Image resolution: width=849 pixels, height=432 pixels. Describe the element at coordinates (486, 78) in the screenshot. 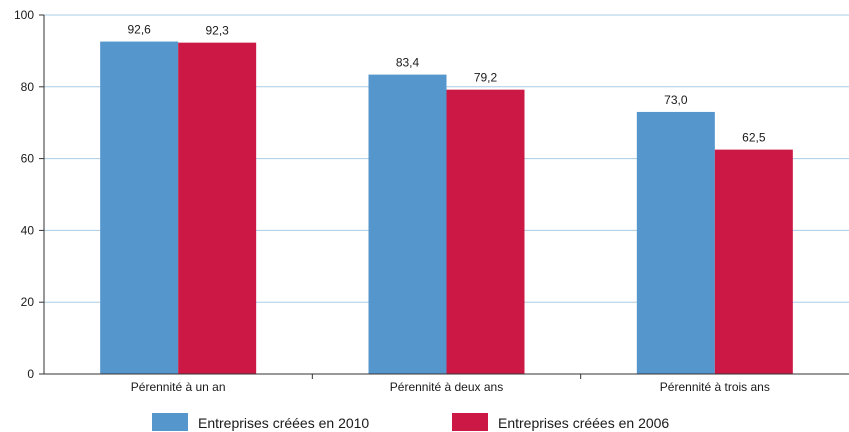

I see `data-label: 79,2` at that location.